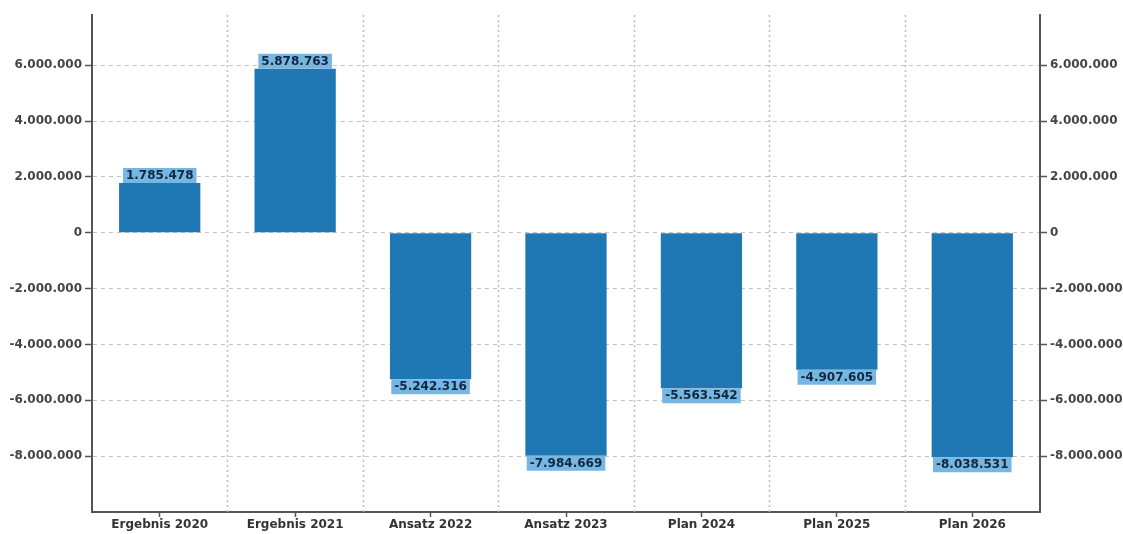 This screenshot has height=534, width=1123. I want to click on data-label: 5.878.763, so click(295, 60).